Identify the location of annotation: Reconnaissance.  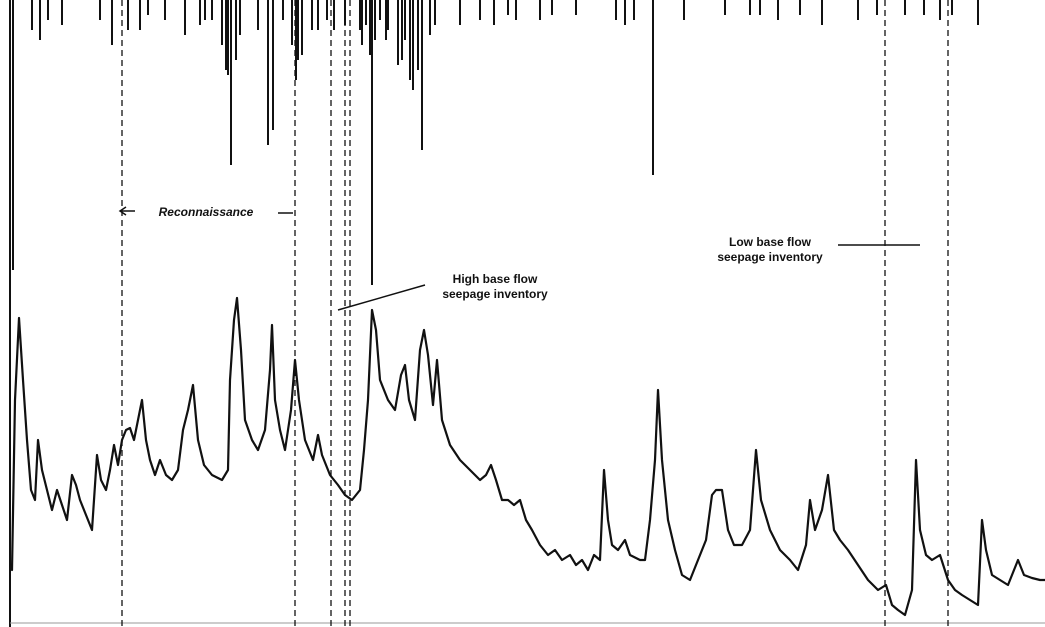
(206, 212).